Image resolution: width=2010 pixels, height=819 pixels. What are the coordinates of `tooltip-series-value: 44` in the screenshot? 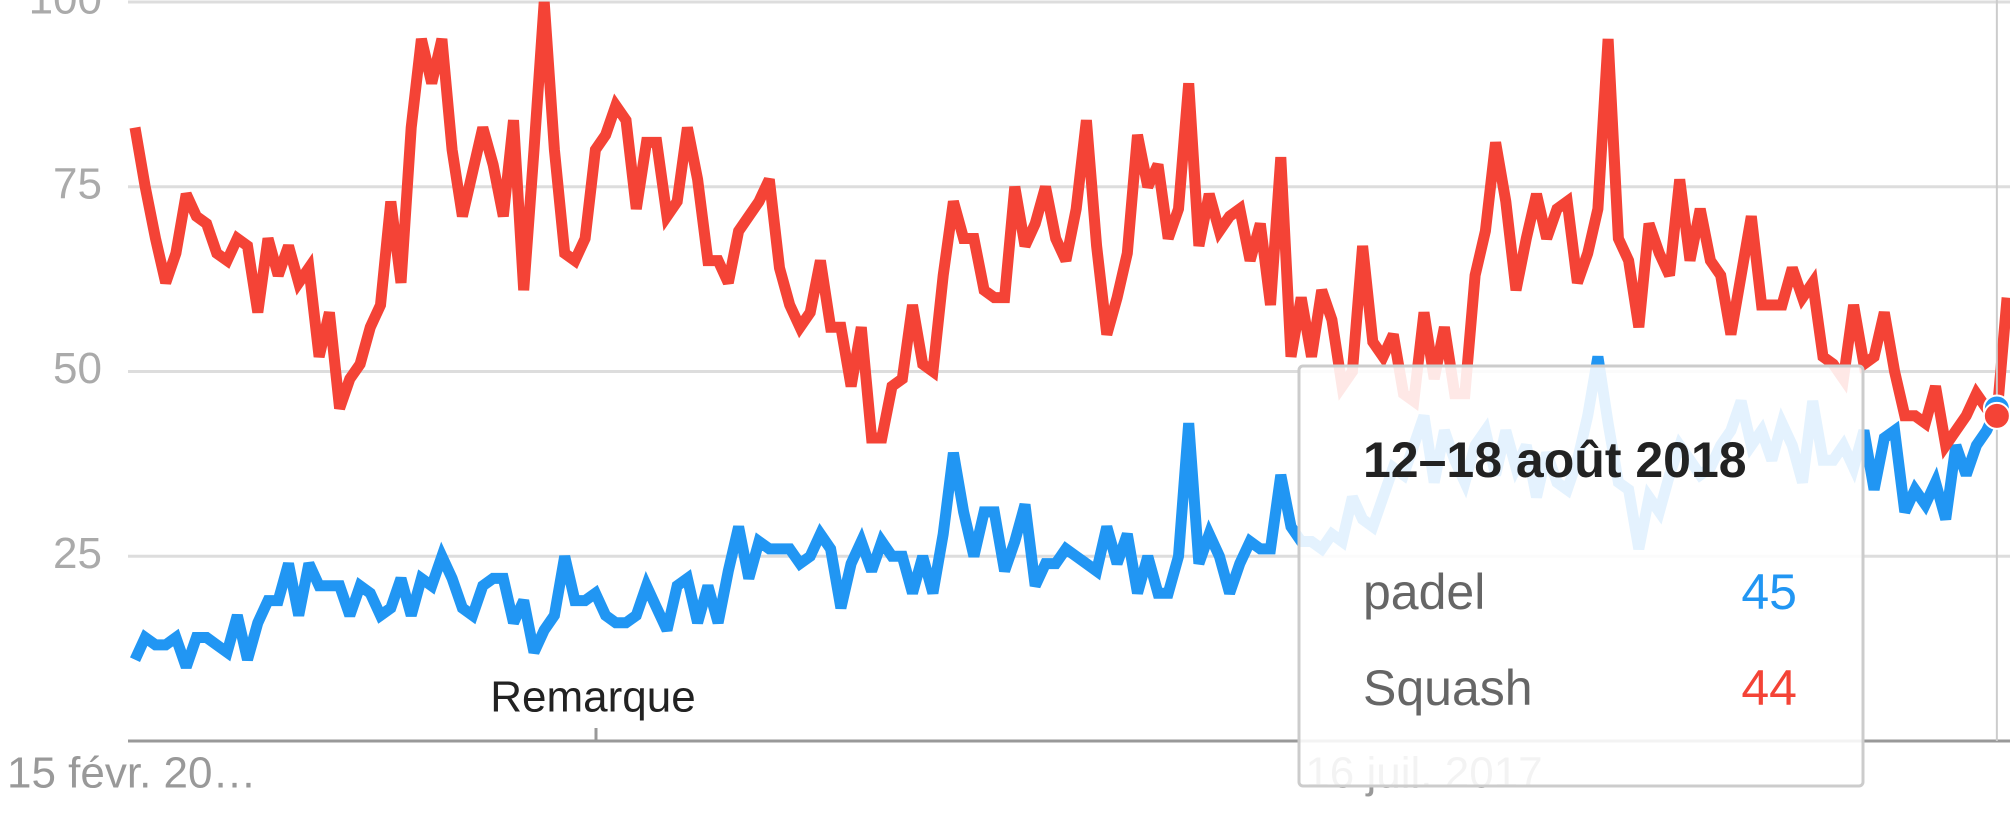 It's located at (1769, 688).